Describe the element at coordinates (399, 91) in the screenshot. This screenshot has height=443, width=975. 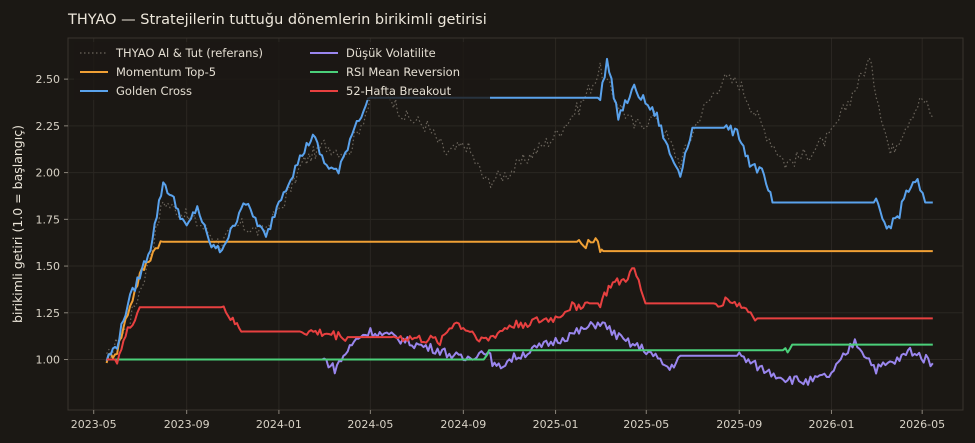
I see `legend-label: 52-Hafta Breakout` at that location.